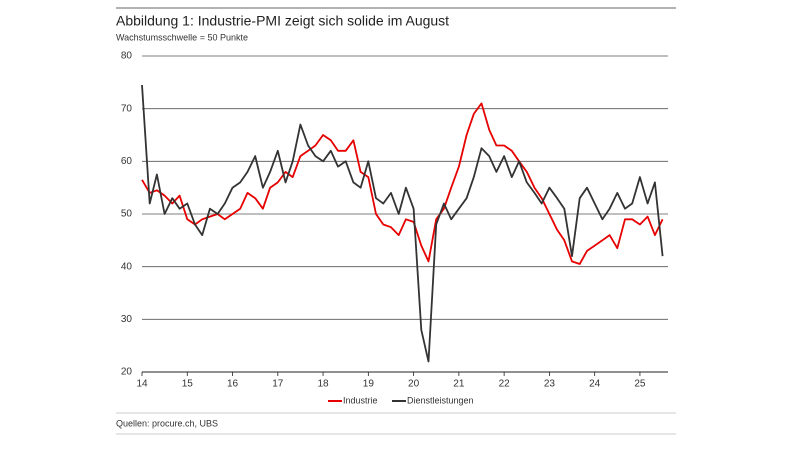 This screenshot has height=450, width=800. Describe the element at coordinates (278, 384) in the screenshot. I see `x-tick-label: 17` at that location.